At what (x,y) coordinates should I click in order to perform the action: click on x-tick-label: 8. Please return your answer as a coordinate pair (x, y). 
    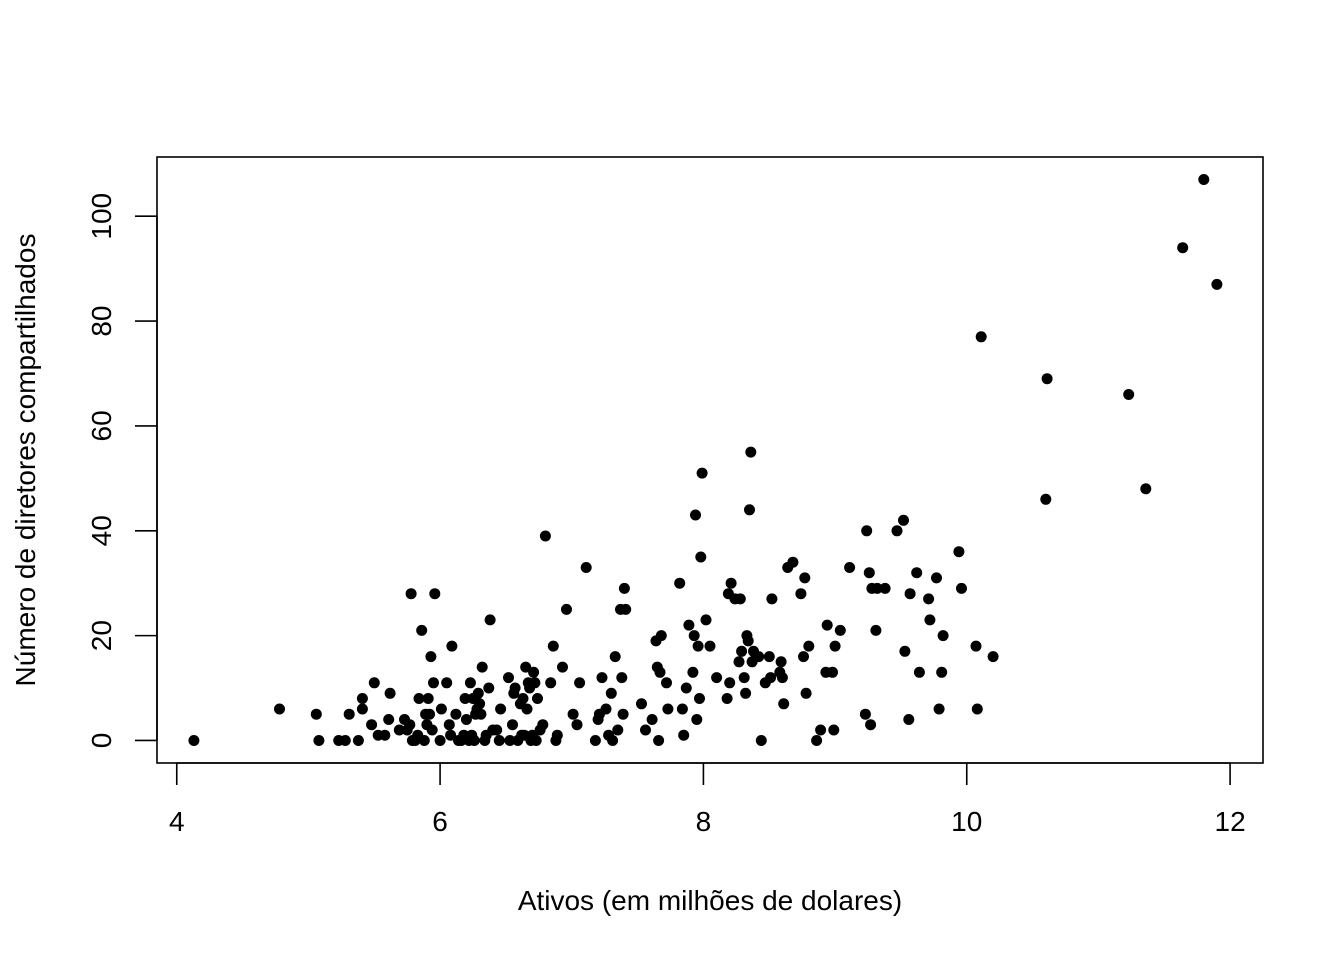
    Looking at the image, I should click on (704, 821).